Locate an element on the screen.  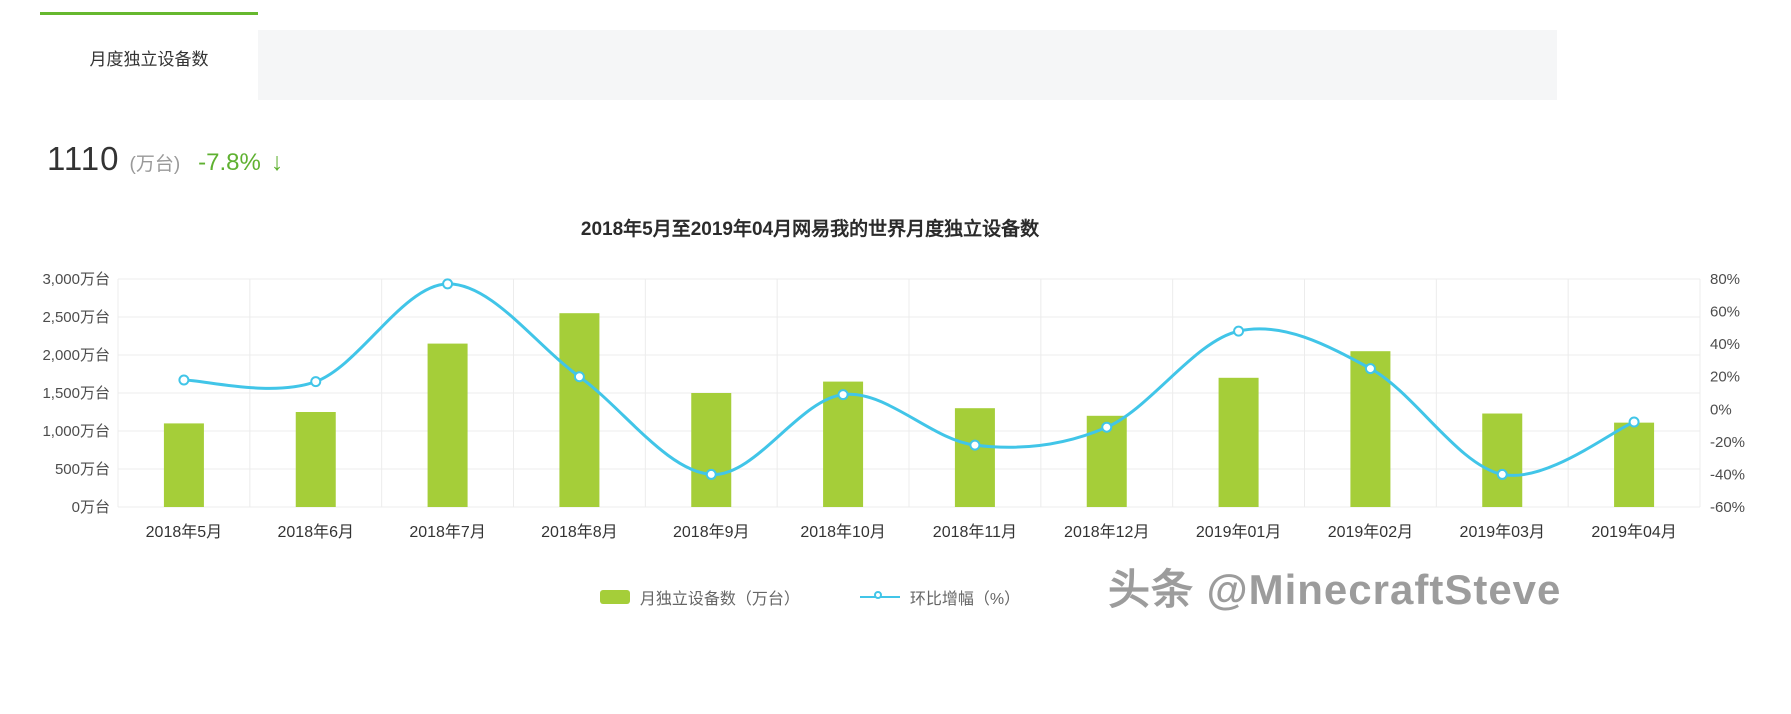
line-marker-2019年02月 is located at coordinates (1370, 369).